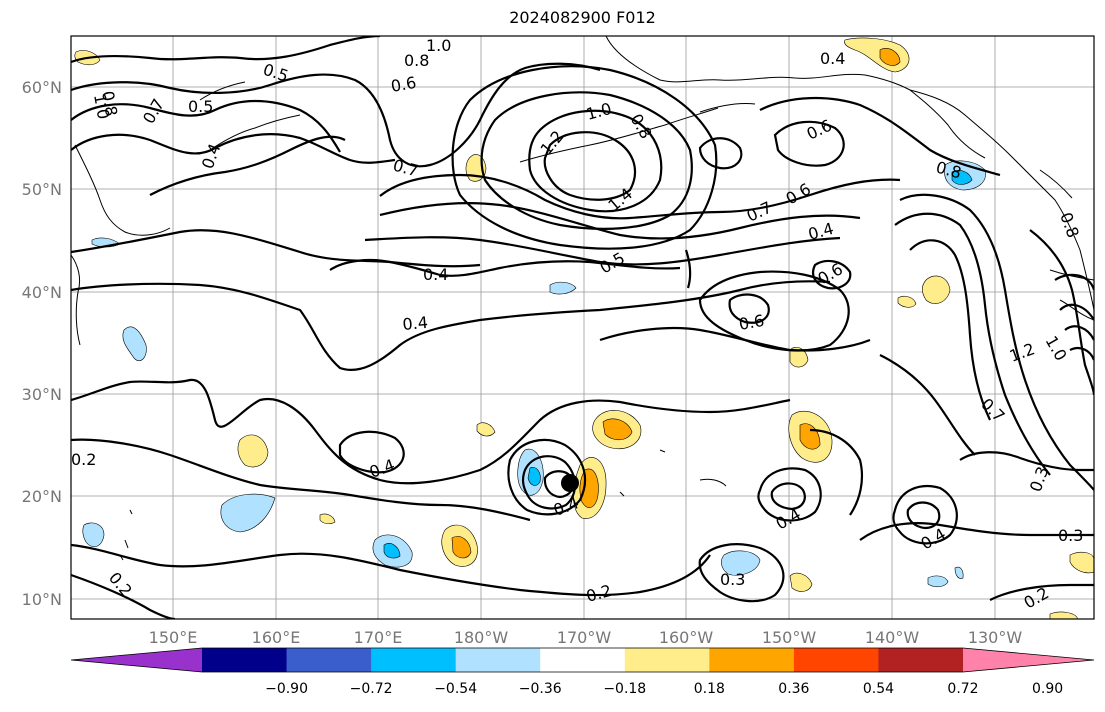 The height and width of the screenshot is (712, 1105). I want to click on siberia-coastline, so click(250, 116).